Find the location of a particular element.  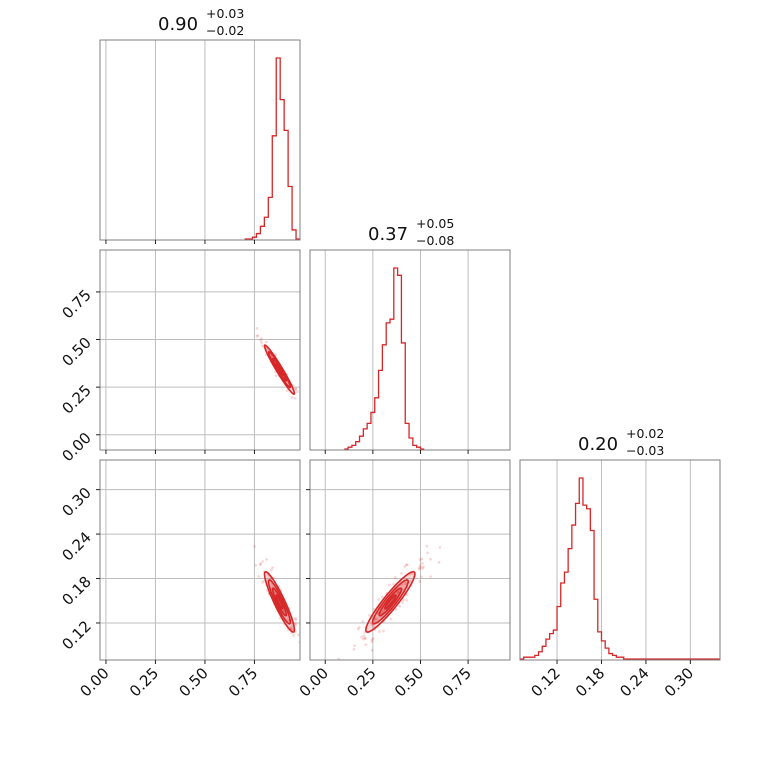

y-tick-label: 0.18 is located at coordinates (76, 591).